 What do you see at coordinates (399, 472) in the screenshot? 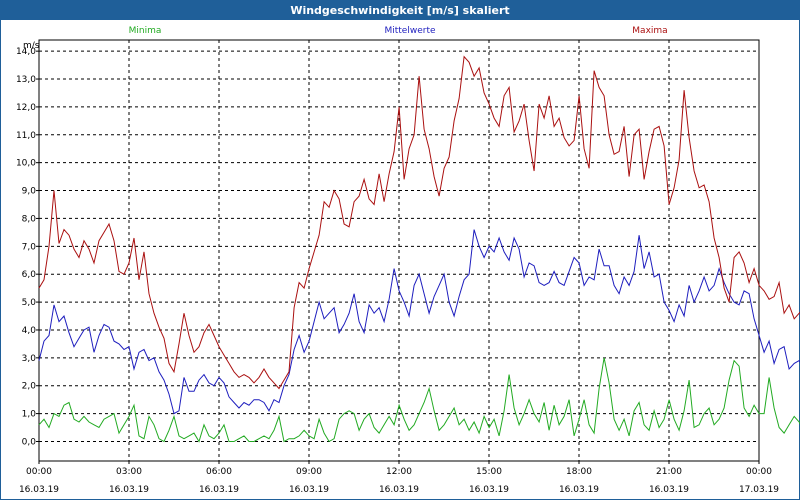
I see `x-tick-time: 12:00` at bounding box center [399, 472].